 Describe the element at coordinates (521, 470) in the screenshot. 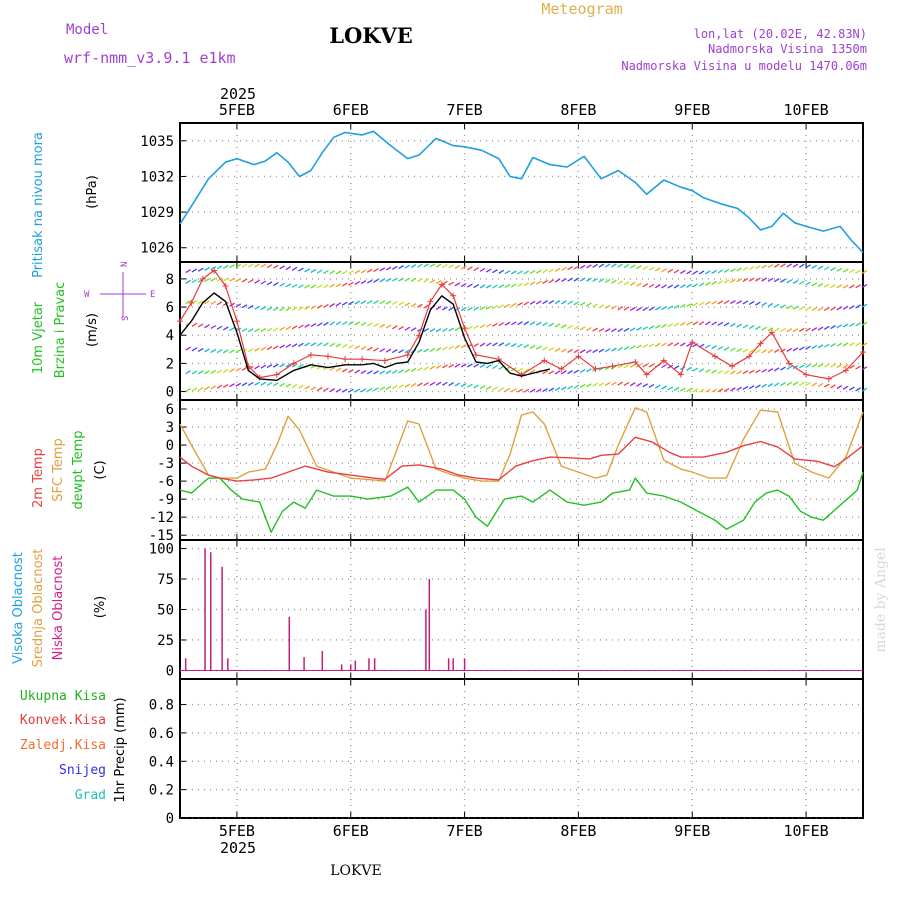

I see `panel-frame` at that location.